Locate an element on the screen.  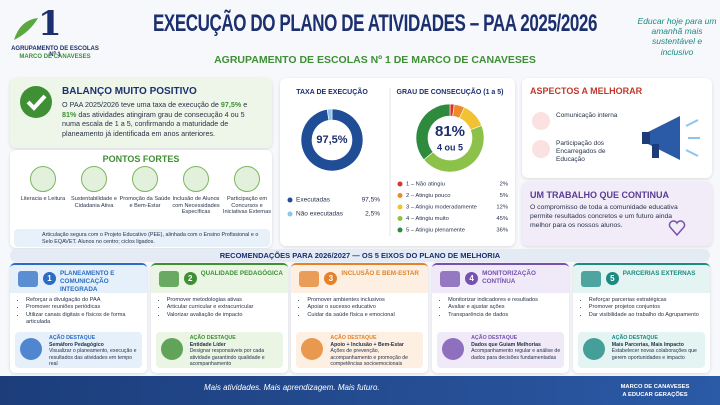
legend-label: 1 – Não atingiu is located at coordinates (425, 185).